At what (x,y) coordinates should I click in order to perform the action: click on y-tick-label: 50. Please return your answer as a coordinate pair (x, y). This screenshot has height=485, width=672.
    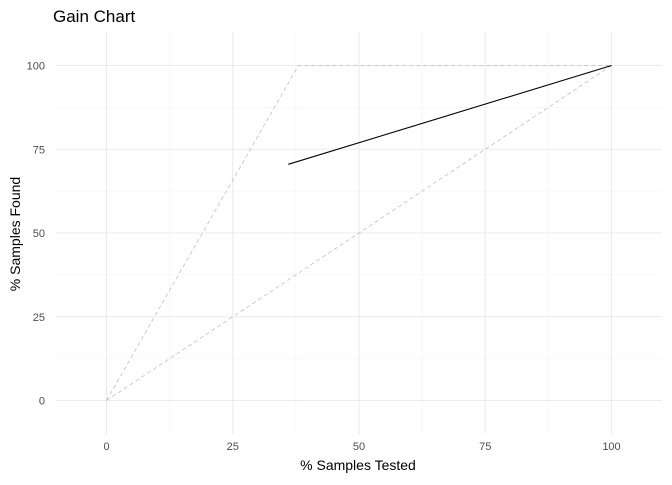
    Looking at the image, I should click on (39, 234).